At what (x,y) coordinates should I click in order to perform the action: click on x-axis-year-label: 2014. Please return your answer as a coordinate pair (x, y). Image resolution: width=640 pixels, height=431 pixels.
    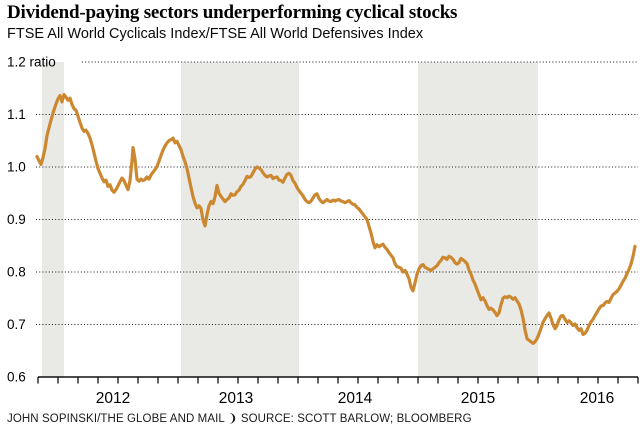
    Looking at the image, I should click on (355, 398).